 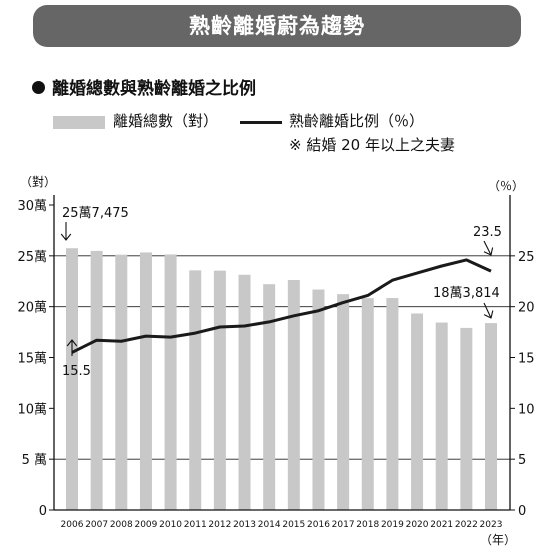 I want to click on legend-bar-label: 離婚總數（對）, so click(x=166, y=121).